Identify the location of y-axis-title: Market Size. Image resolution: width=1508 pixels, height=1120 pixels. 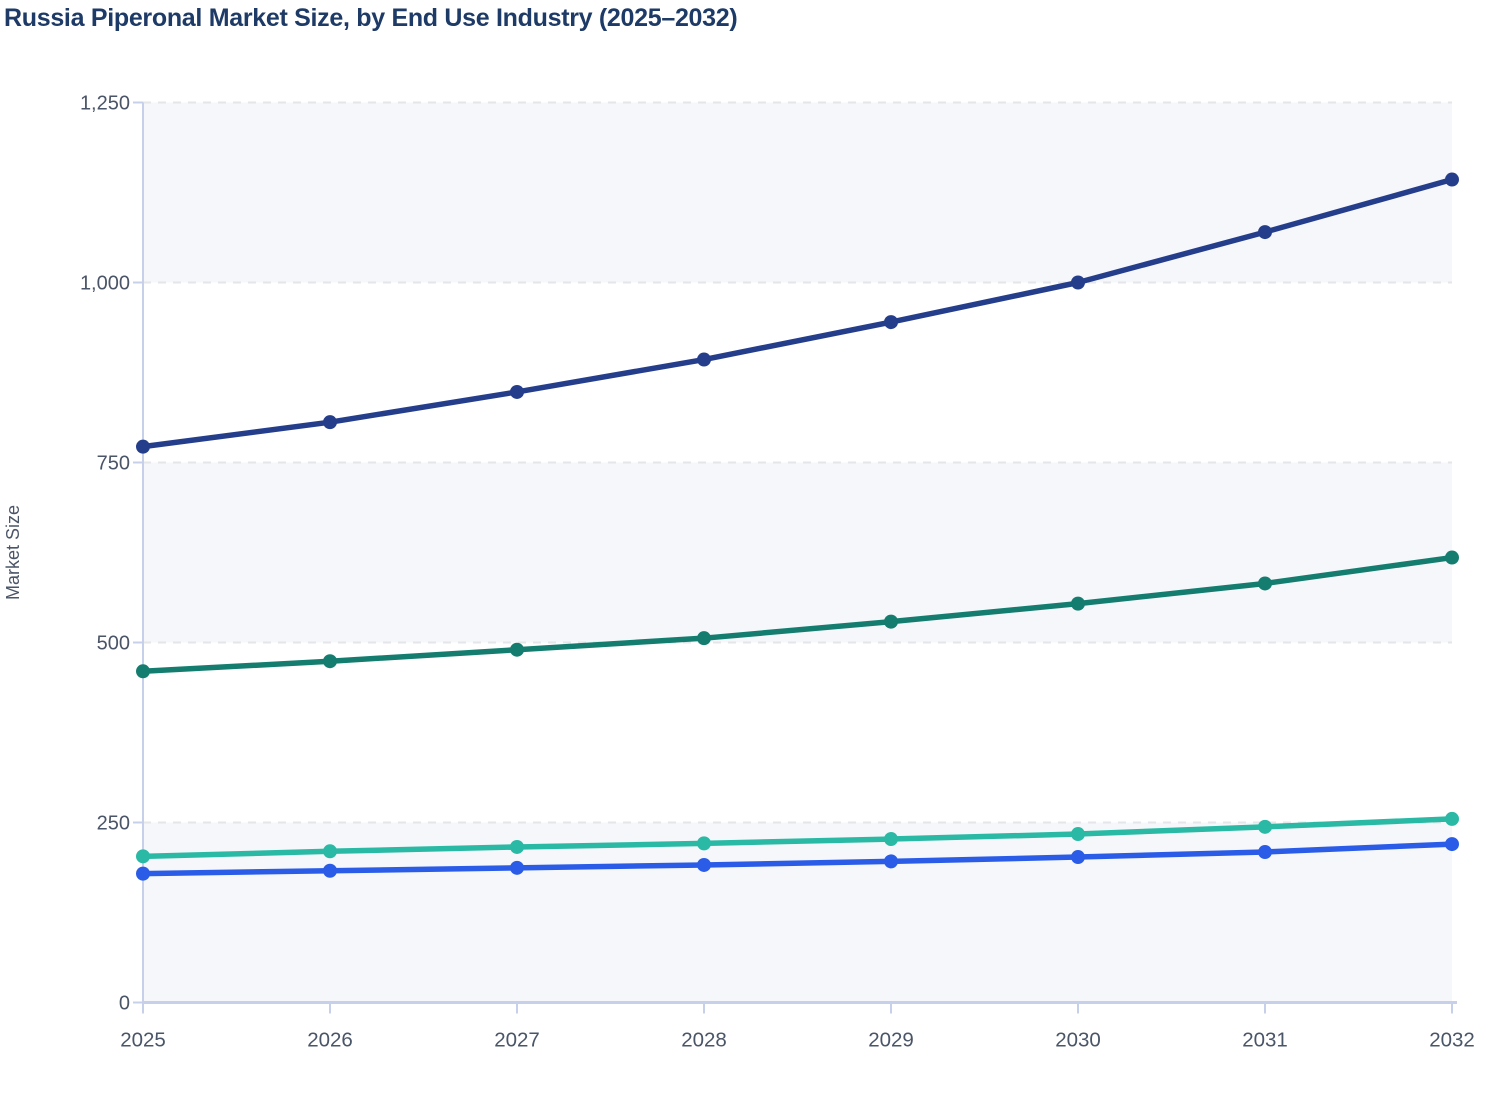
(13, 552).